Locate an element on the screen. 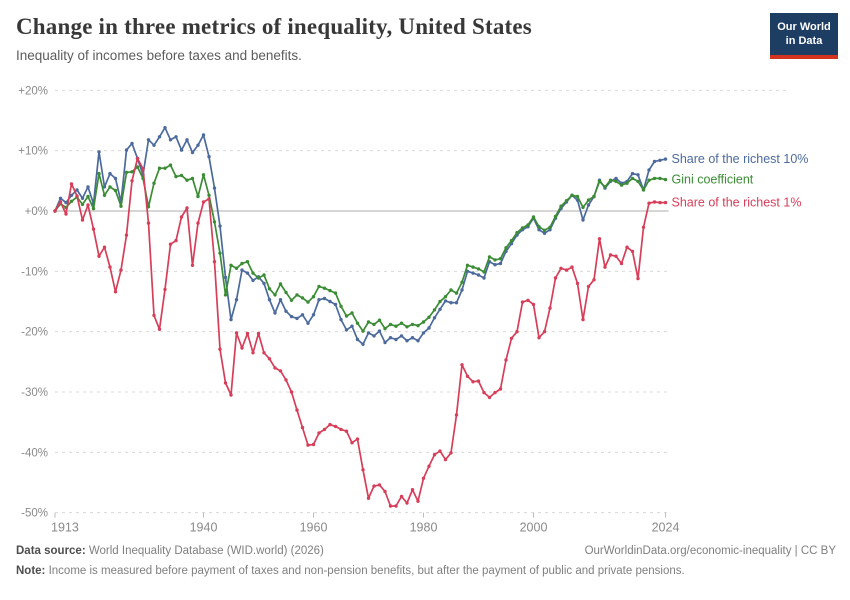  series-label-share-of-the-richest-1: Share of the richest 1% is located at coordinates (737, 203).